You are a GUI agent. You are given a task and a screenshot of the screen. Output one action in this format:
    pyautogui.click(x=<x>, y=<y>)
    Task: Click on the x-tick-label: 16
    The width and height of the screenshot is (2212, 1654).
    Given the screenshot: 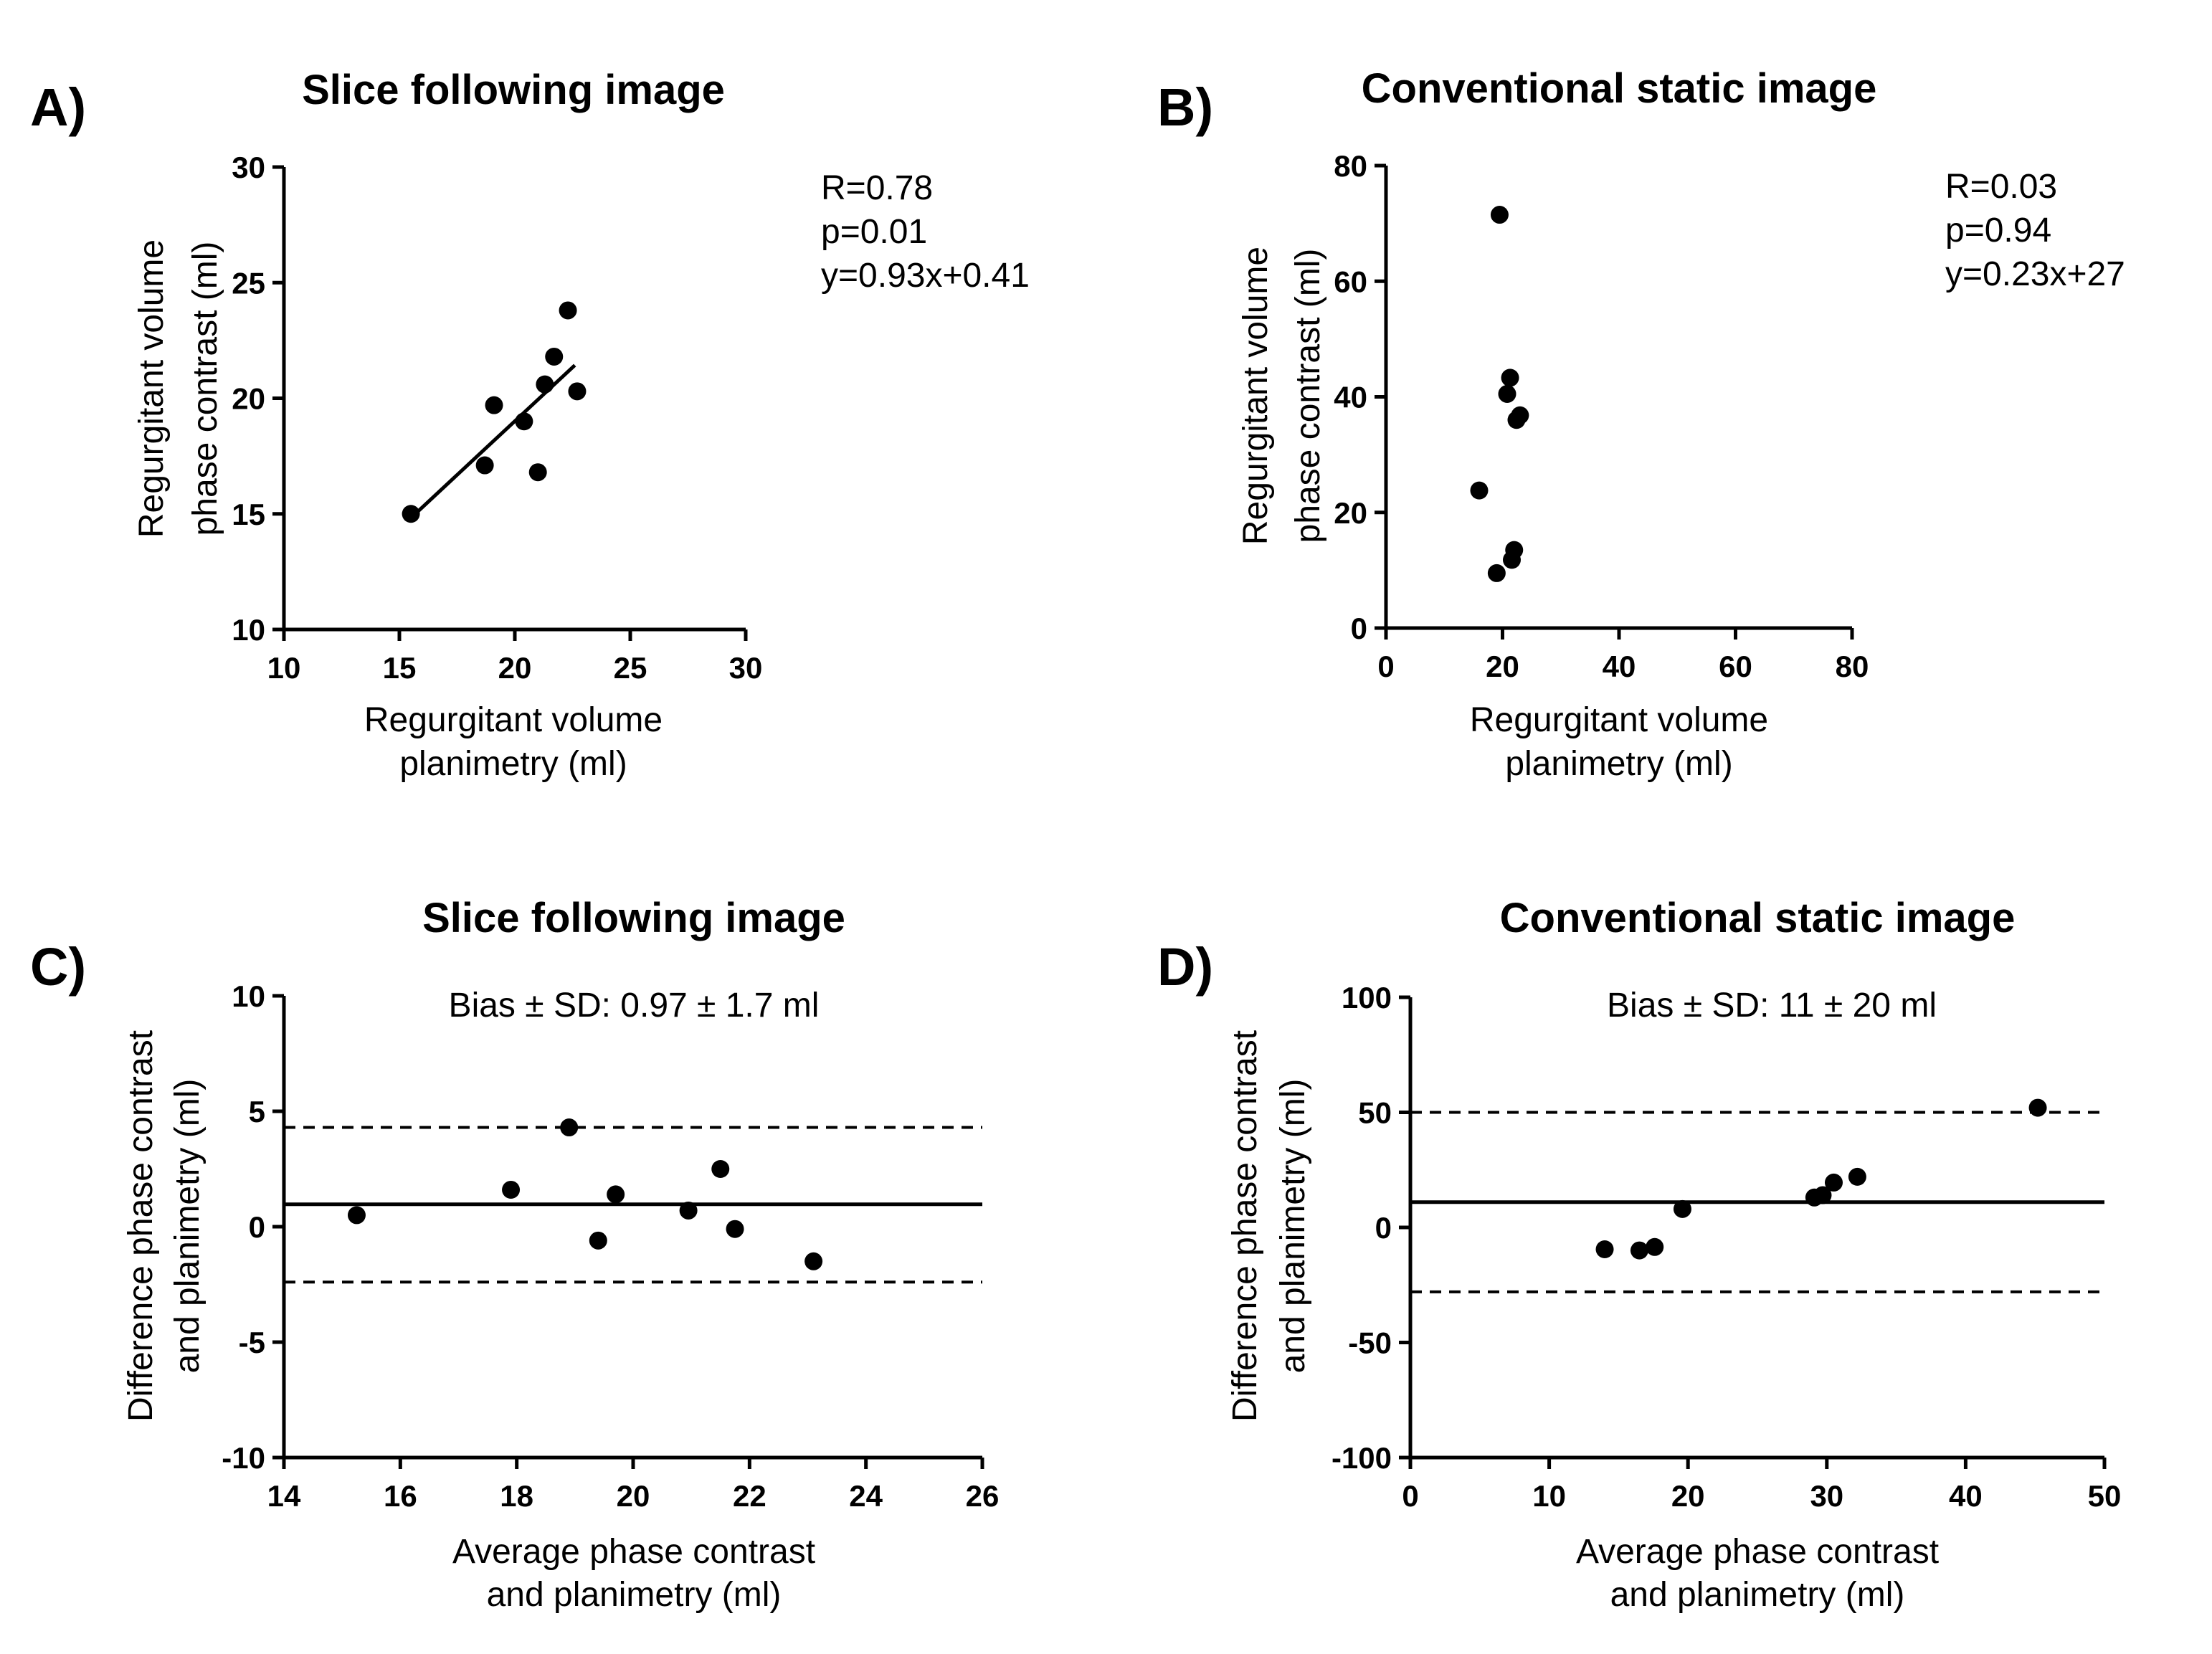 What is the action you would take?
    pyautogui.click(x=400, y=1496)
    